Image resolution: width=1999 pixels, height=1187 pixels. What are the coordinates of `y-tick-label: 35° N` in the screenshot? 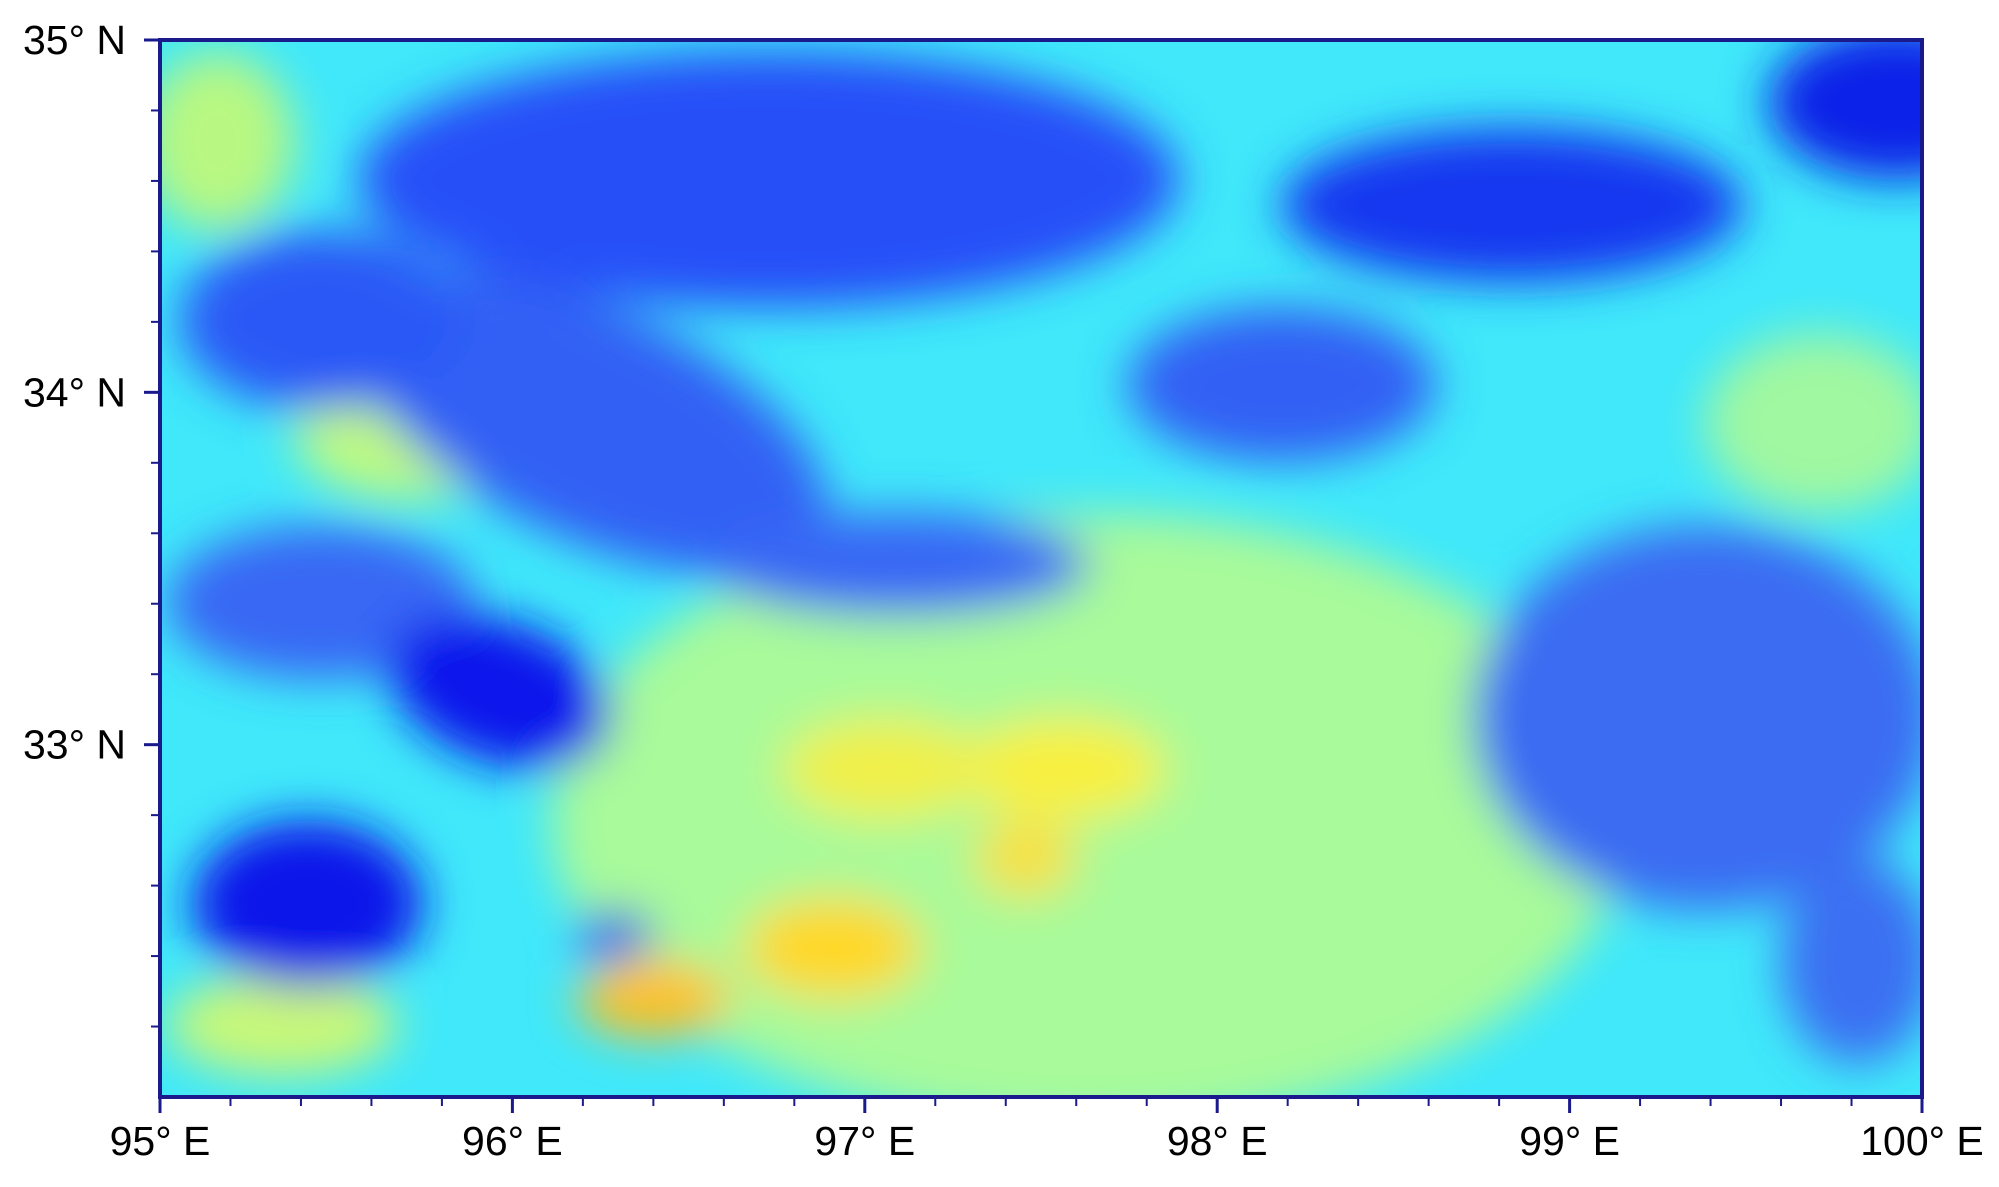 It's located at (74, 40).